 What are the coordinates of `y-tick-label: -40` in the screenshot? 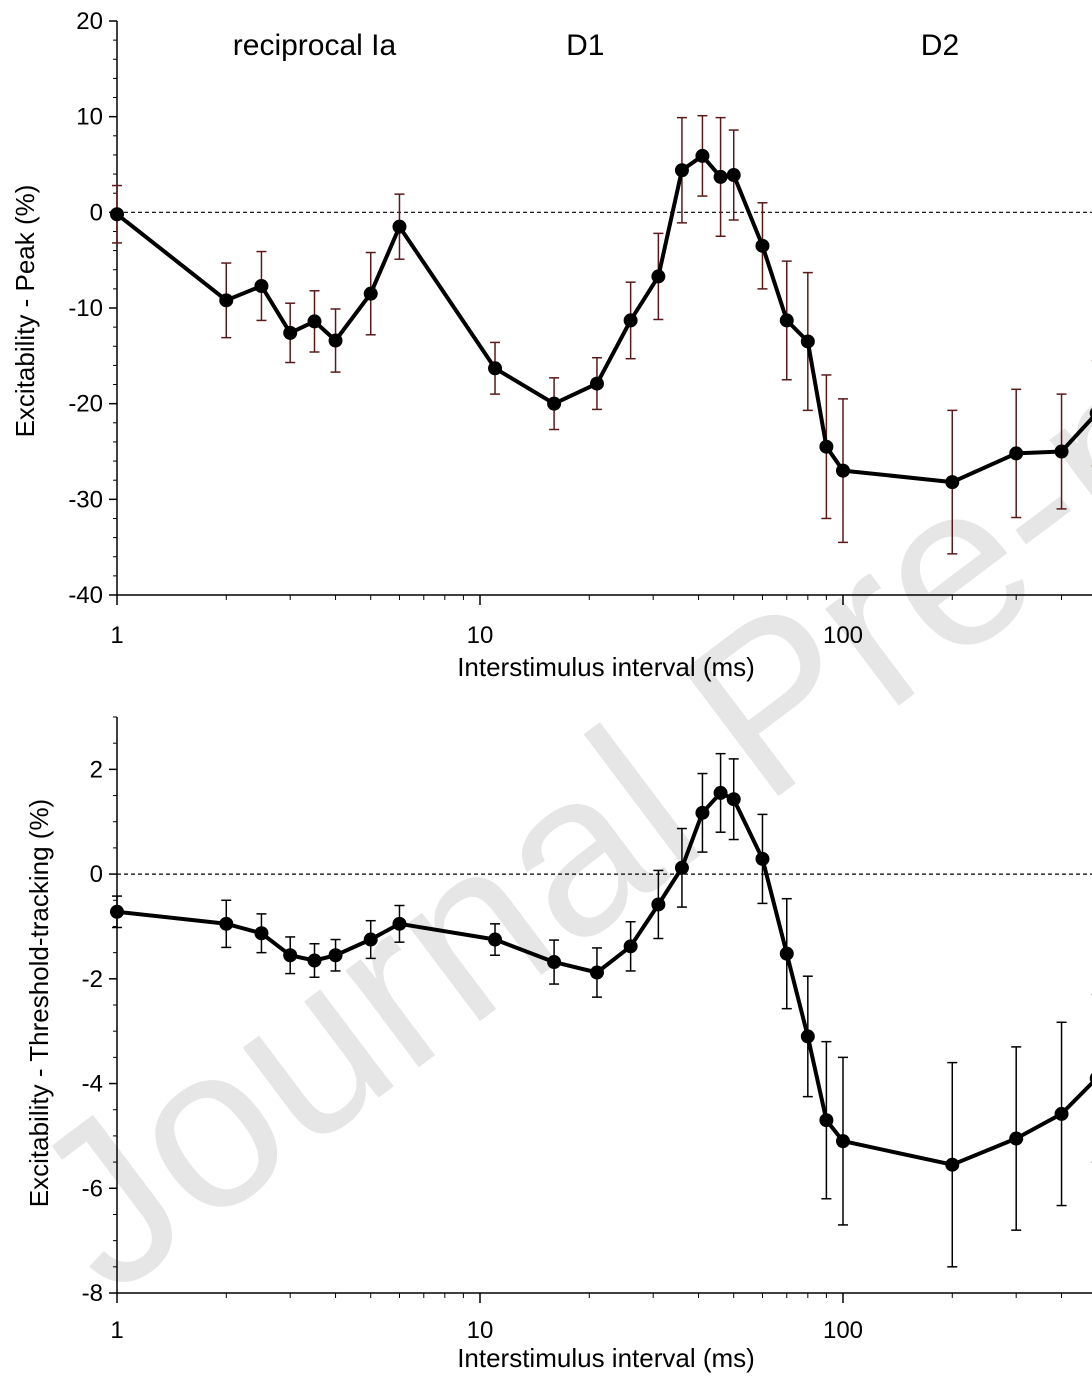 It's located at (85, 595).